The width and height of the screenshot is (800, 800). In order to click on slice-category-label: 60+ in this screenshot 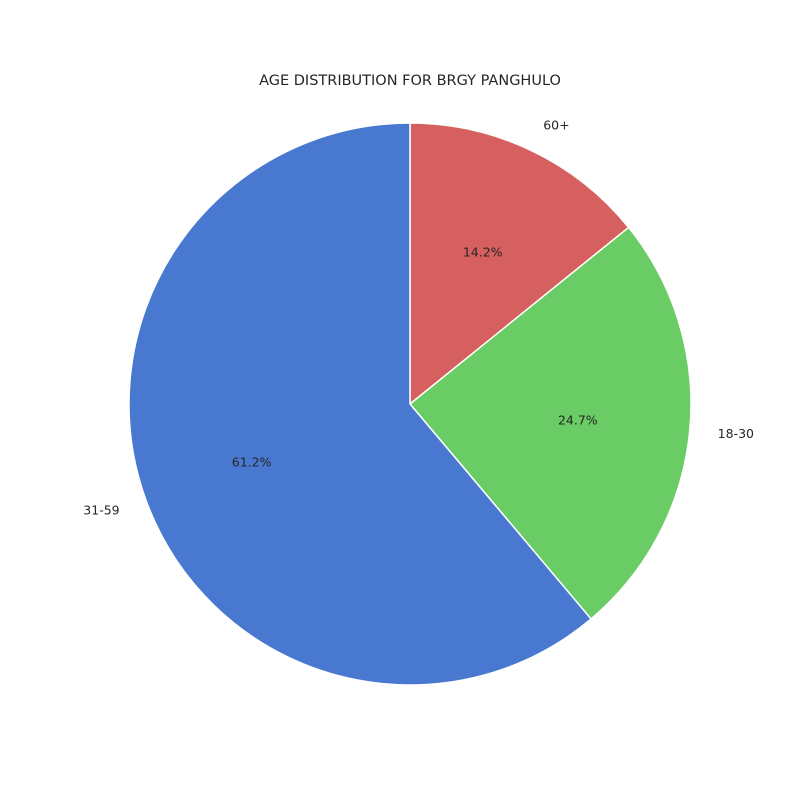, I will do `click(556, 125)`.